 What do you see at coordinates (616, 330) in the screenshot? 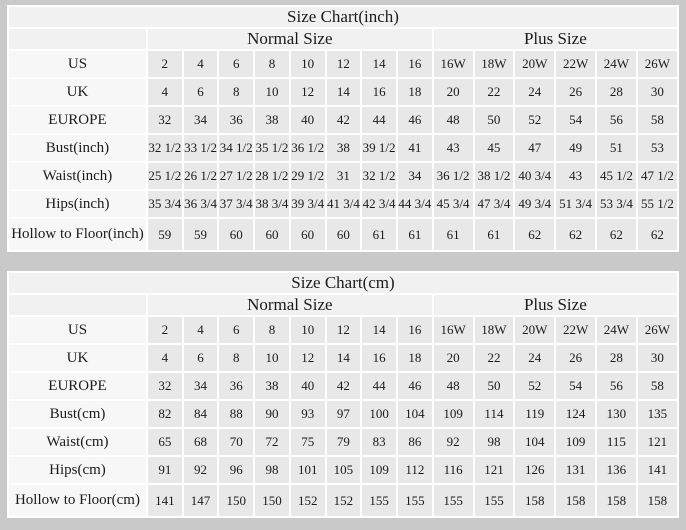
I see `size-cell: 24W` at bounding box center [616, 330].